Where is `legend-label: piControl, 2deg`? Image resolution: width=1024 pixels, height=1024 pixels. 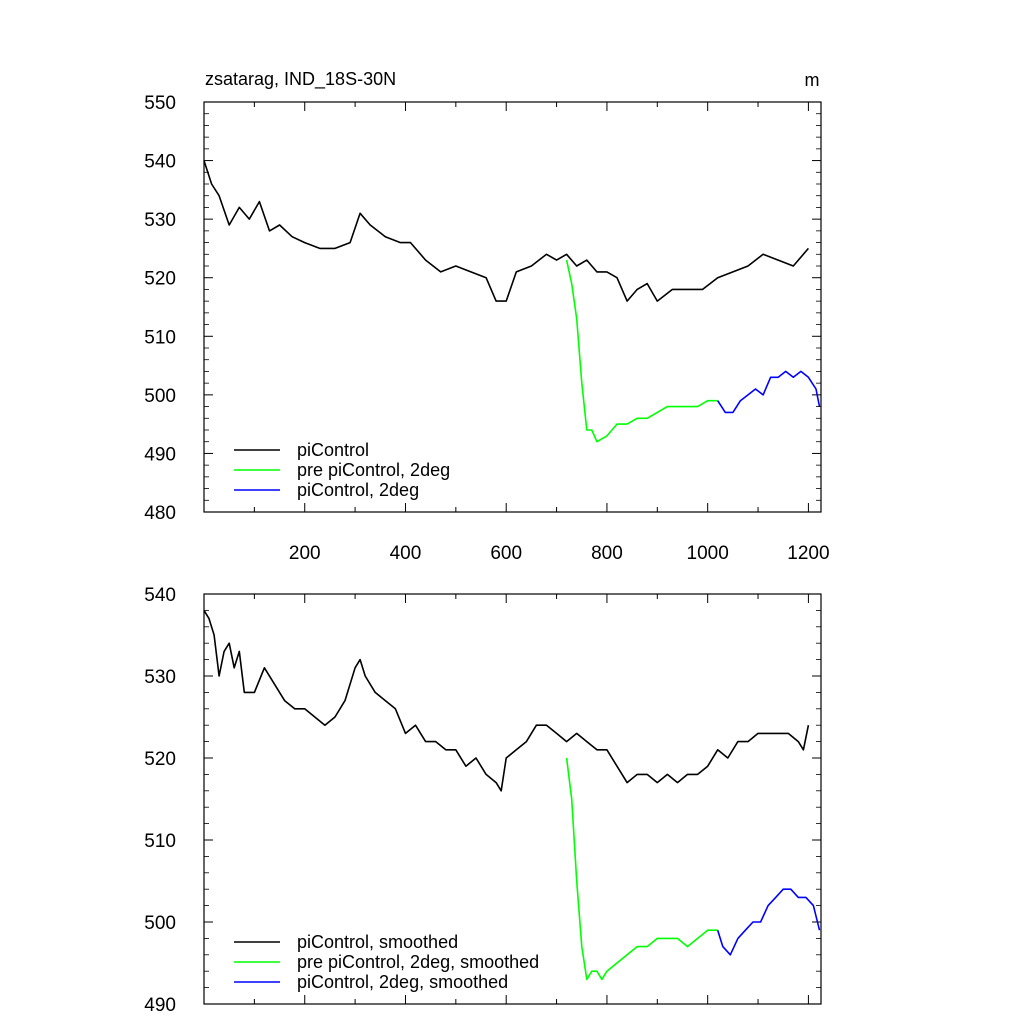 legend-label: piControl, 2deg is located at coordinates (358, 490).